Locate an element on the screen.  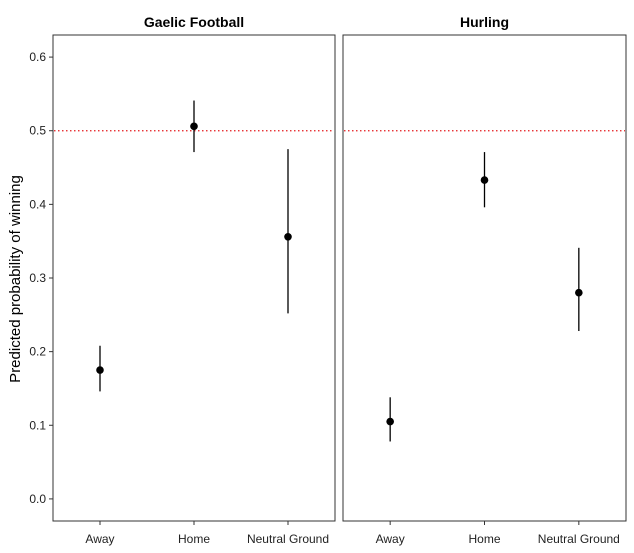
y-axis: 0.0 0.1 0.2 0.3 0.4 0.5 0.6 is located at coordinates (41, 278).